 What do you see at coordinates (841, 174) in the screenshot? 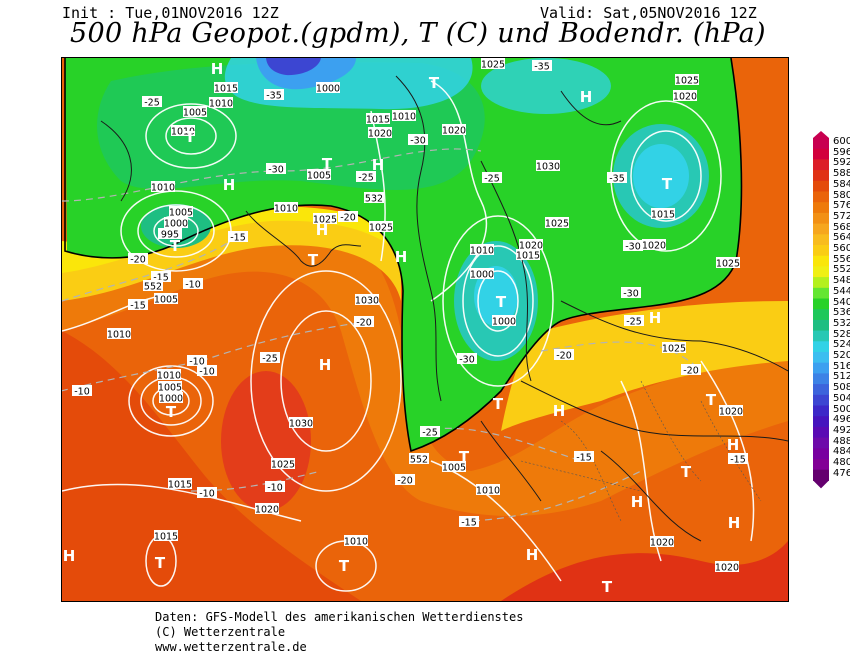
I see `legend-level-label: 588` at bounding box center [841, 174].